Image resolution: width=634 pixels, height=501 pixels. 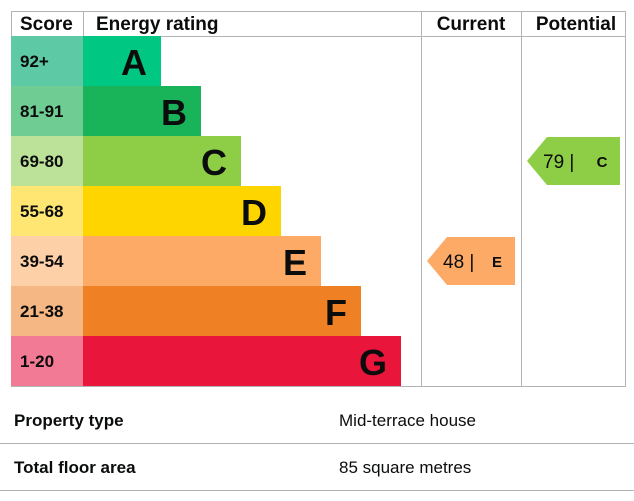 I want to click on score-cell-g, so click(x=47, y=361).